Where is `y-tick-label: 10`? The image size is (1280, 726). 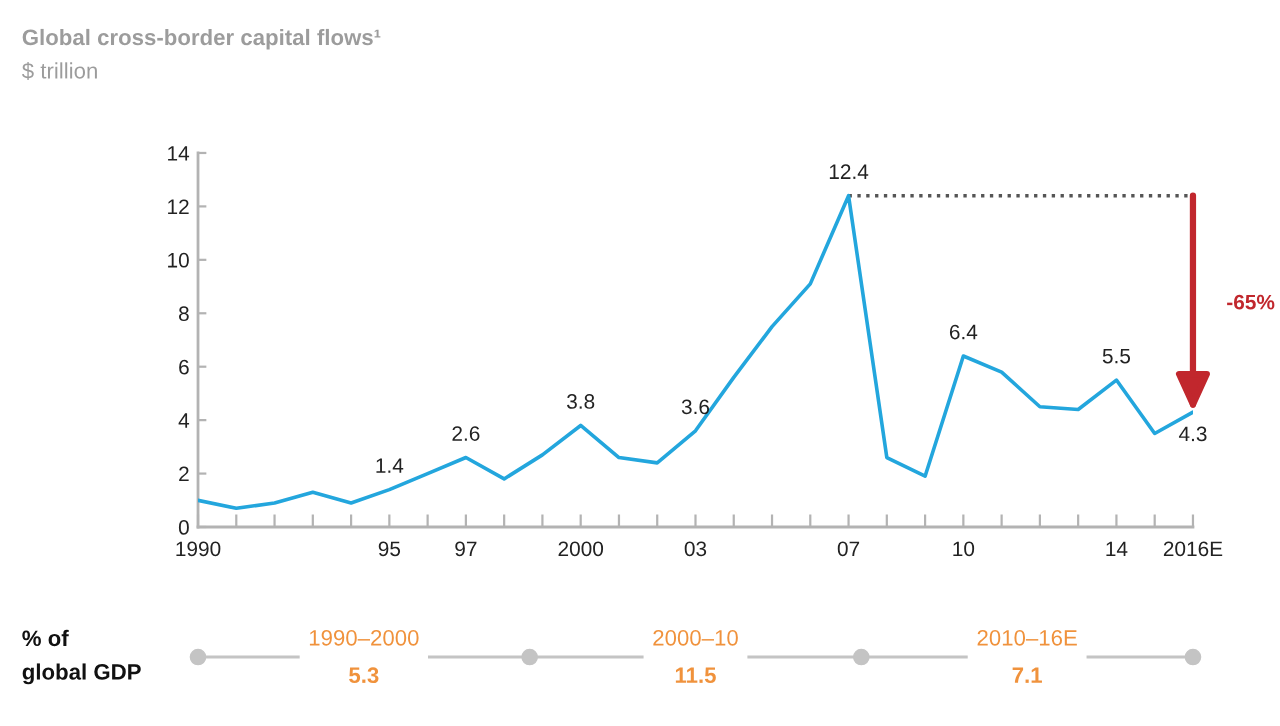 y-tick-label: 10 is located at coordinates (178, 260).